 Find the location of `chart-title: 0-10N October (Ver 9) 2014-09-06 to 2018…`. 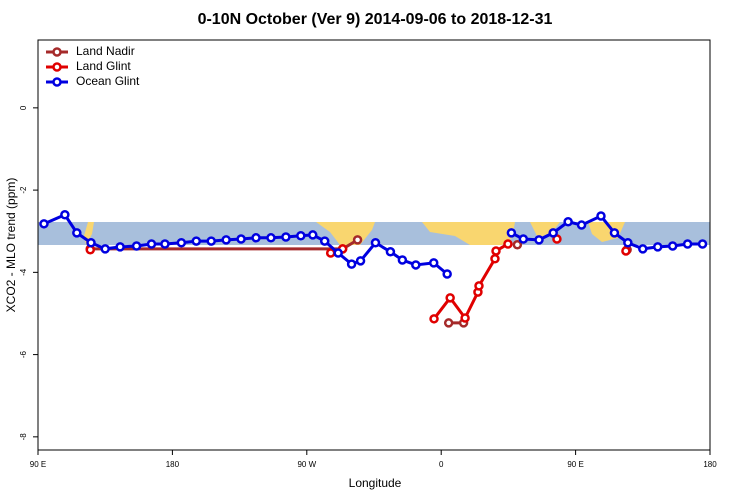

chart-title: 0-10N October (Ver 9) 2014-09-06 to 2018… is located at coordinates (375, 19).